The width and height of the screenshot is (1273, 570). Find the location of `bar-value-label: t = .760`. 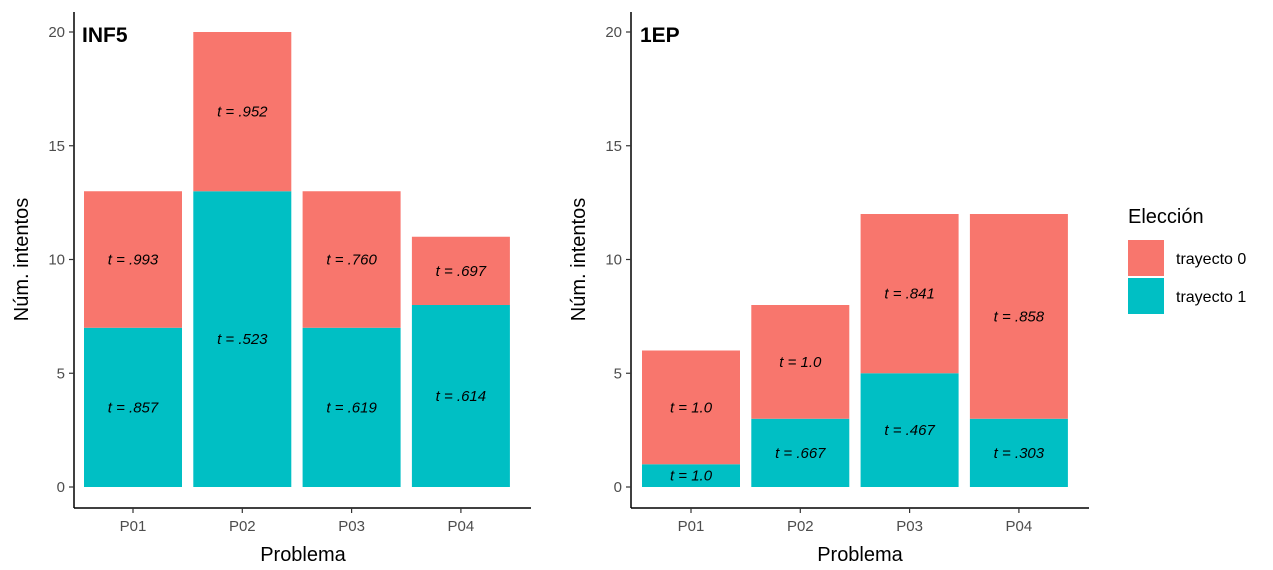

bar-value-label: t = .760 is located at coordinates (351, 260).